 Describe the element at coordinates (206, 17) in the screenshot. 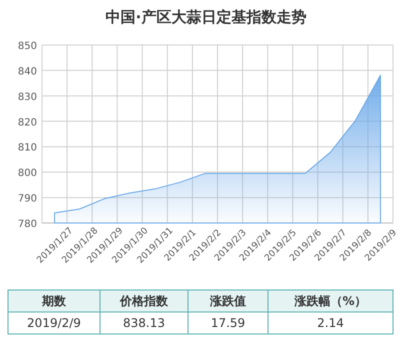

I see `chart-title: 中国·产区大蒜日定基指数走势` at that location.